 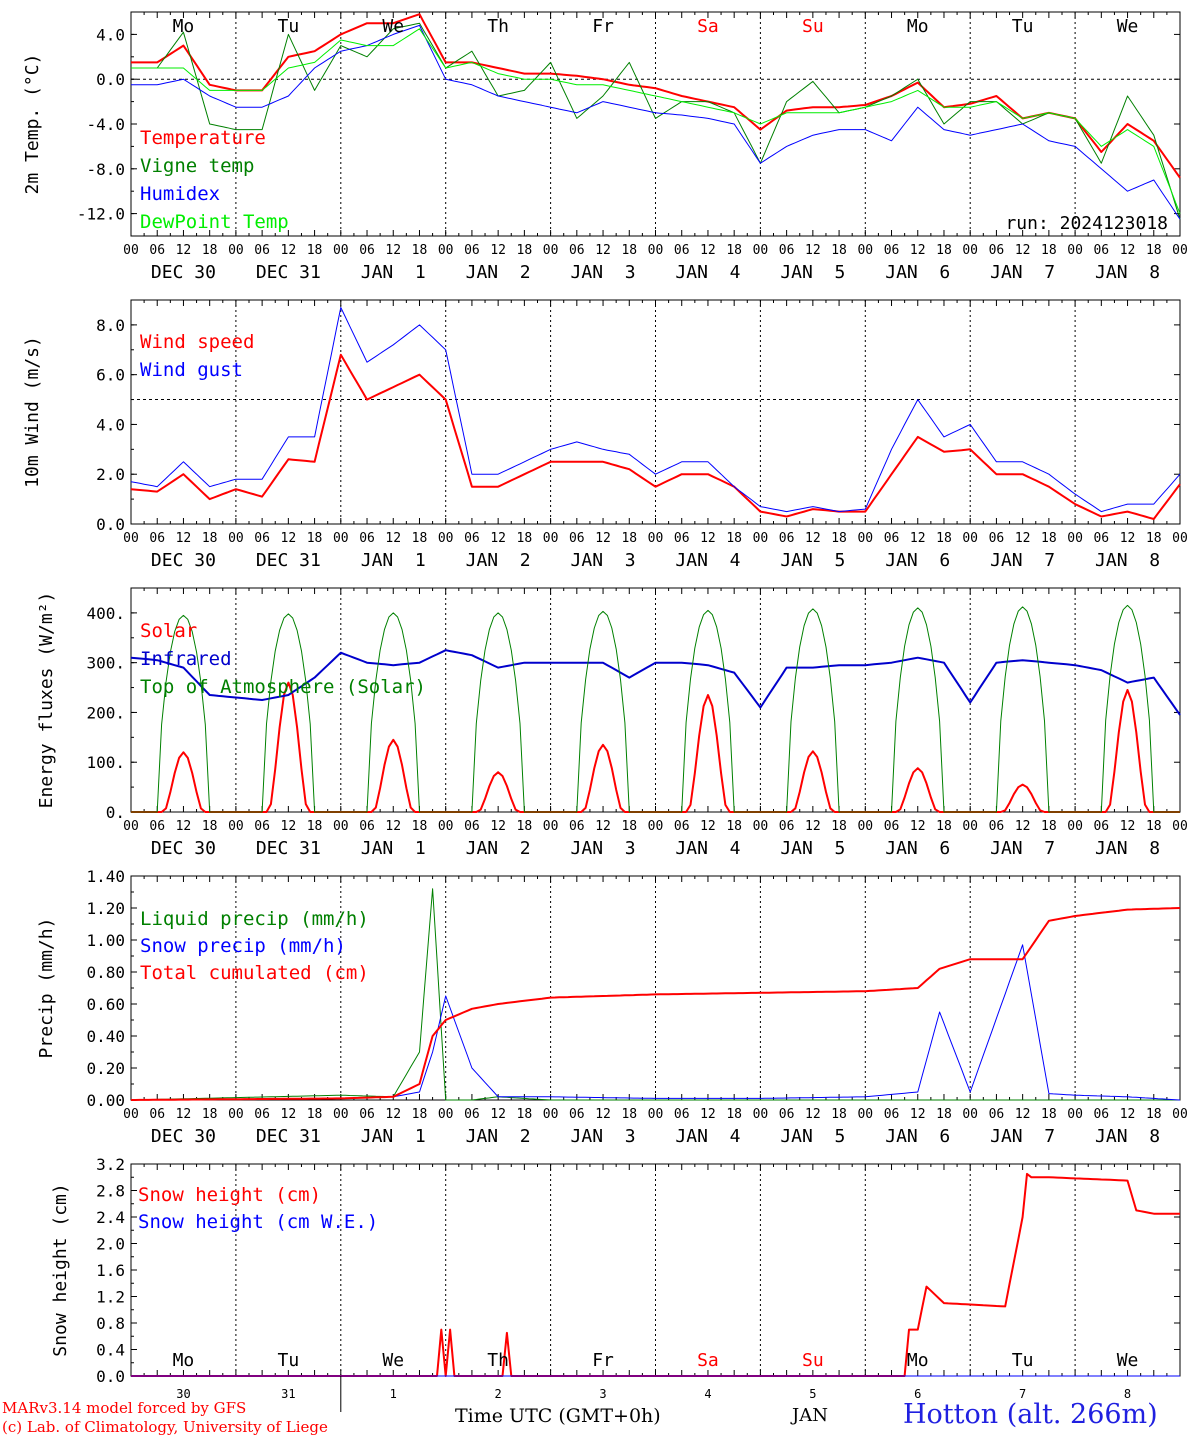 What do you see at coordinates (183, 1136) in the screenshot?
I see `date-label: DEC 30` at bounding box center [183, 1136].